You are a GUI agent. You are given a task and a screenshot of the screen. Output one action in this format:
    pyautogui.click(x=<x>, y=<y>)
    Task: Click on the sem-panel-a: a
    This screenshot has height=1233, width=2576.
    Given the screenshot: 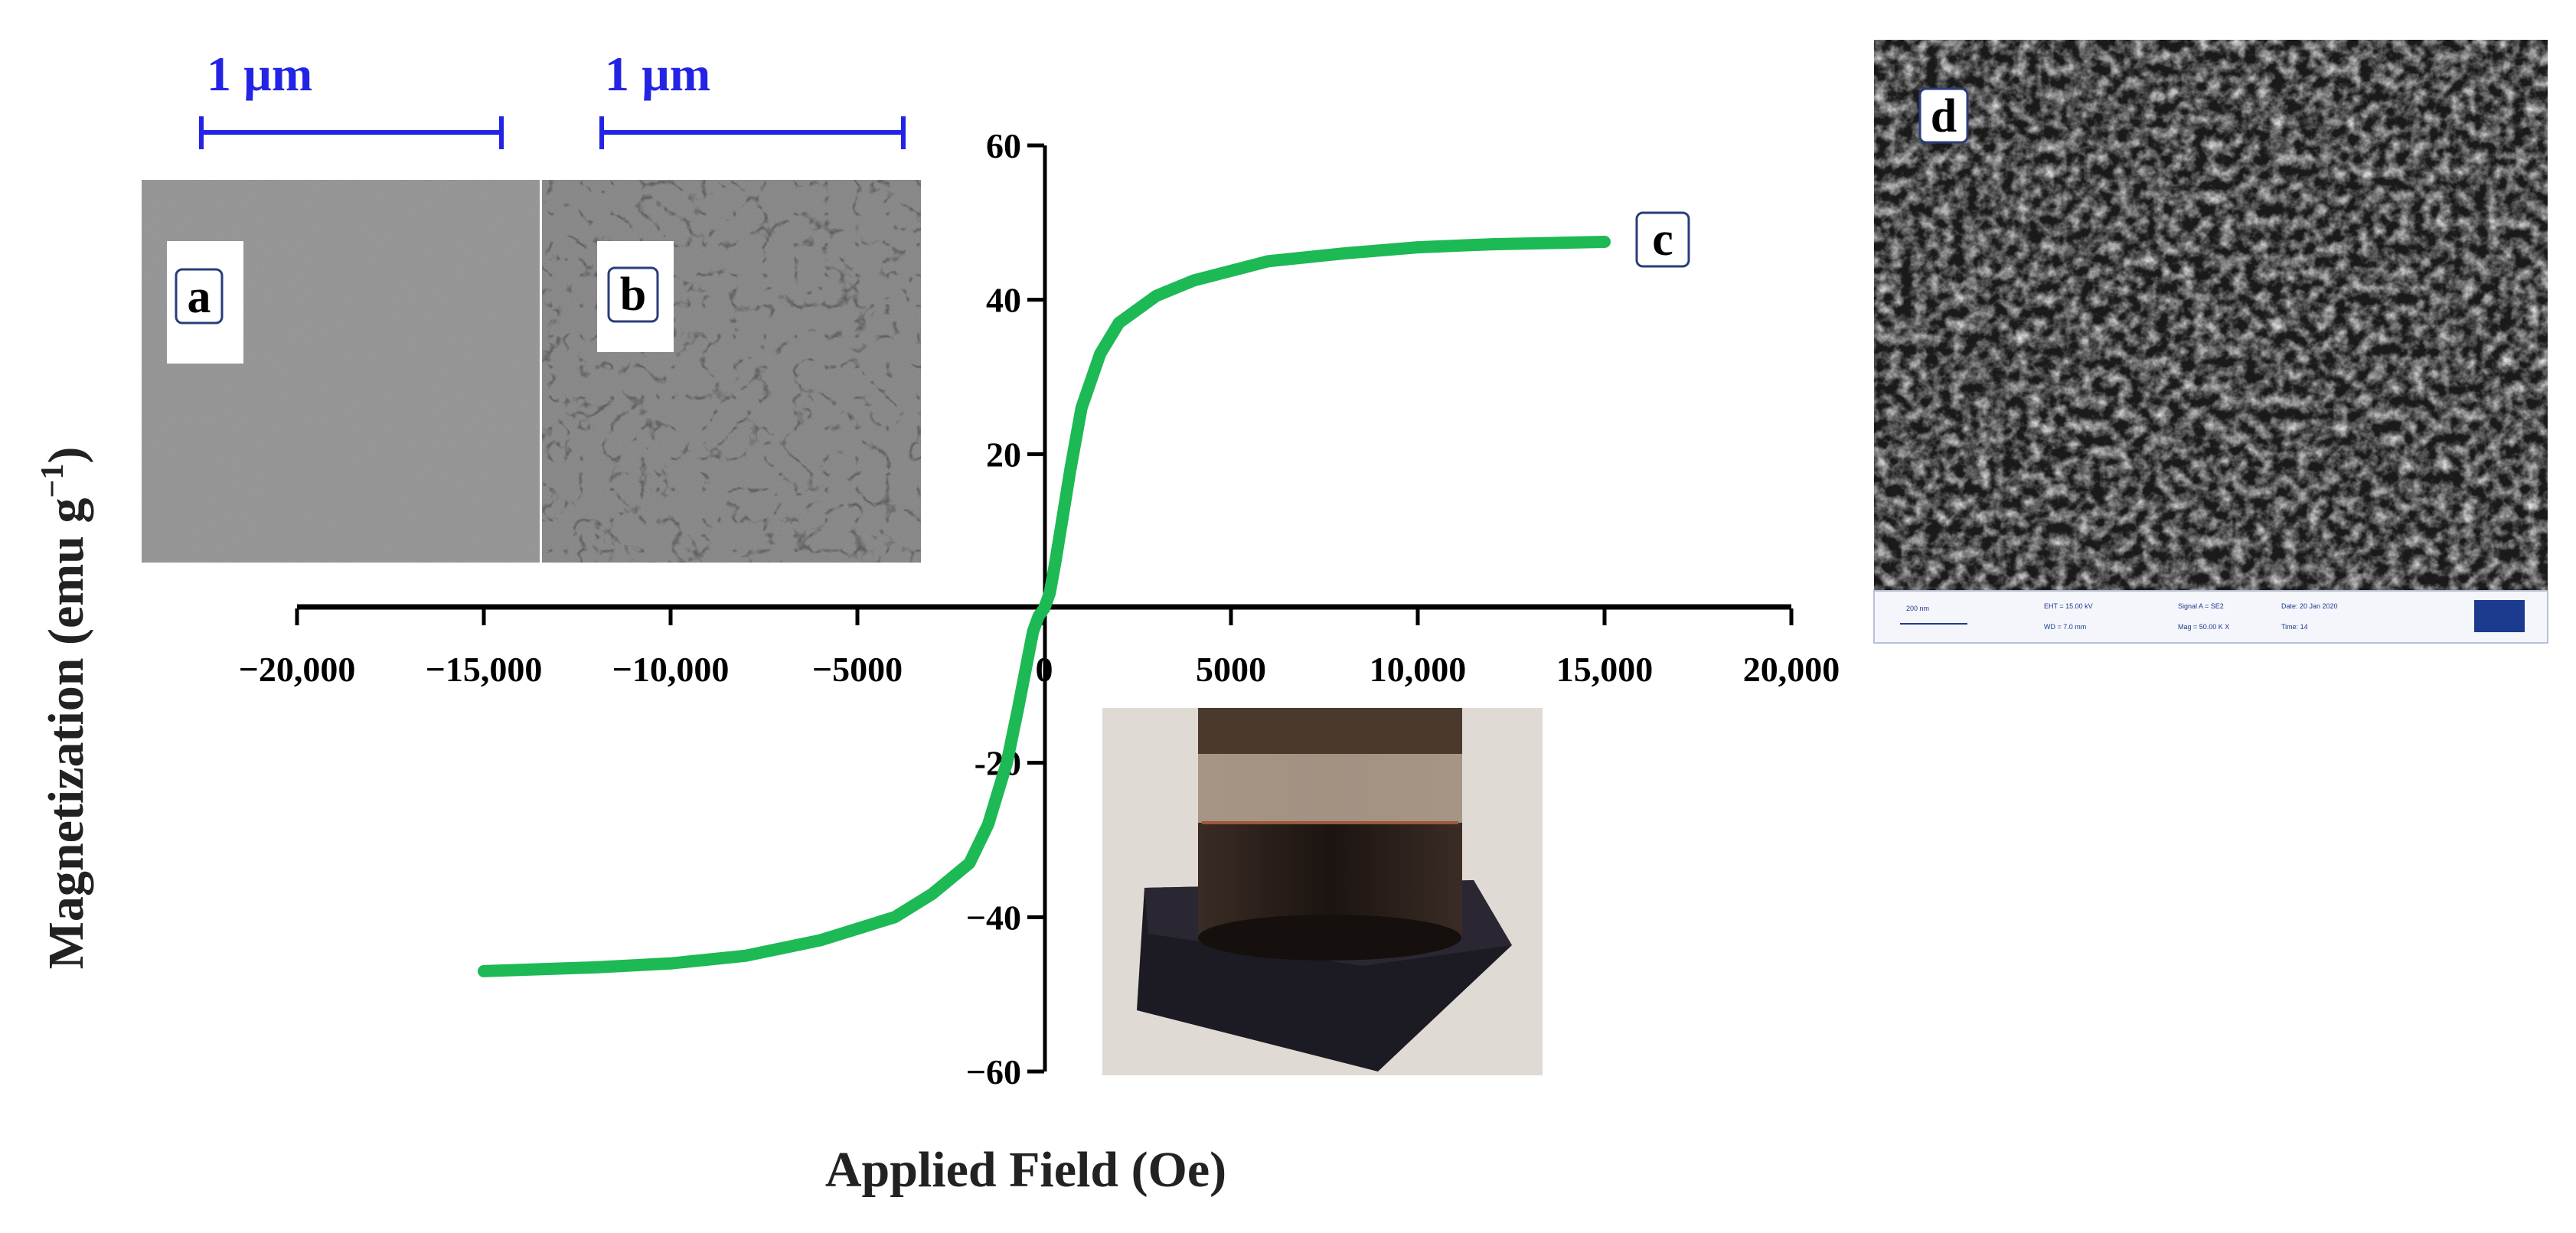 What is the action you would take?
    pyautogui.click(x=341, y=372)
    